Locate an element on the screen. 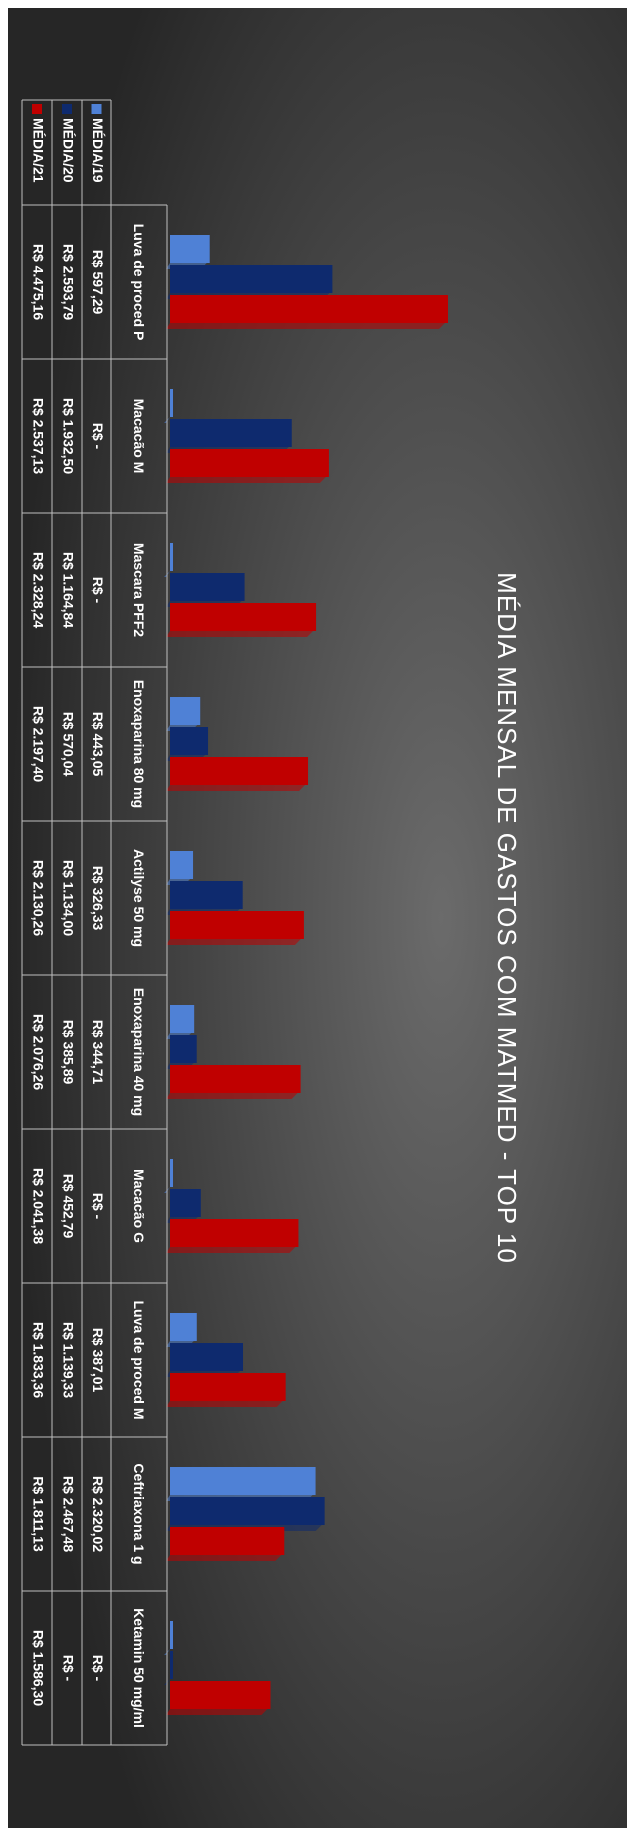  category-cell: Ketamin 50 mg/ml is located at coordinates (139, 1668).